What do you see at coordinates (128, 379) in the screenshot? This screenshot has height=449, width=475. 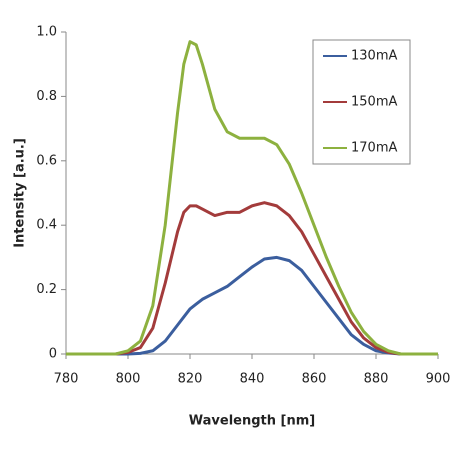 I see `x-tick-label: 800` at bounding box center [128, 379].